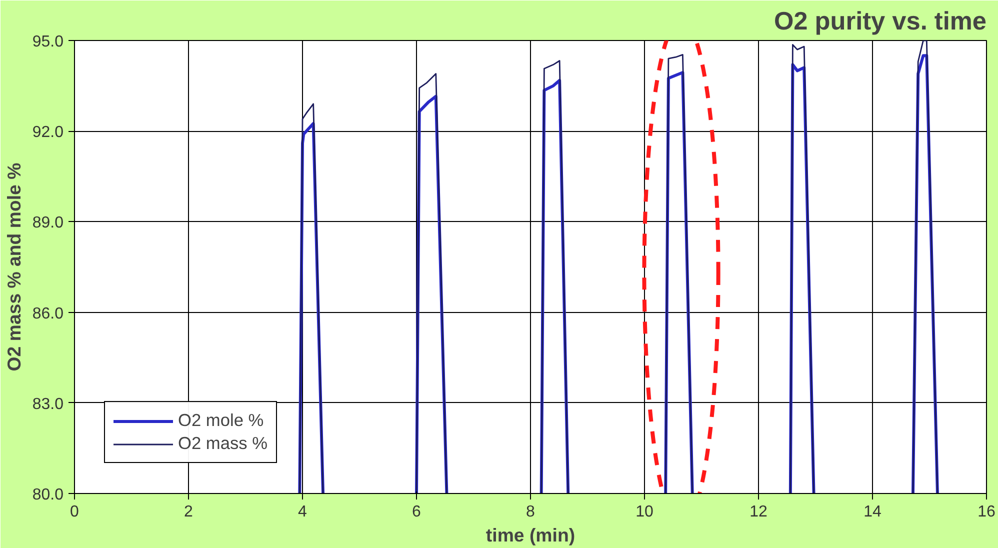 The width and height of the screenshot is (998, 548). Describe the element at coordinates (531, 535) in the screenshot. I see `x-axis-title: time (min)` at that location.